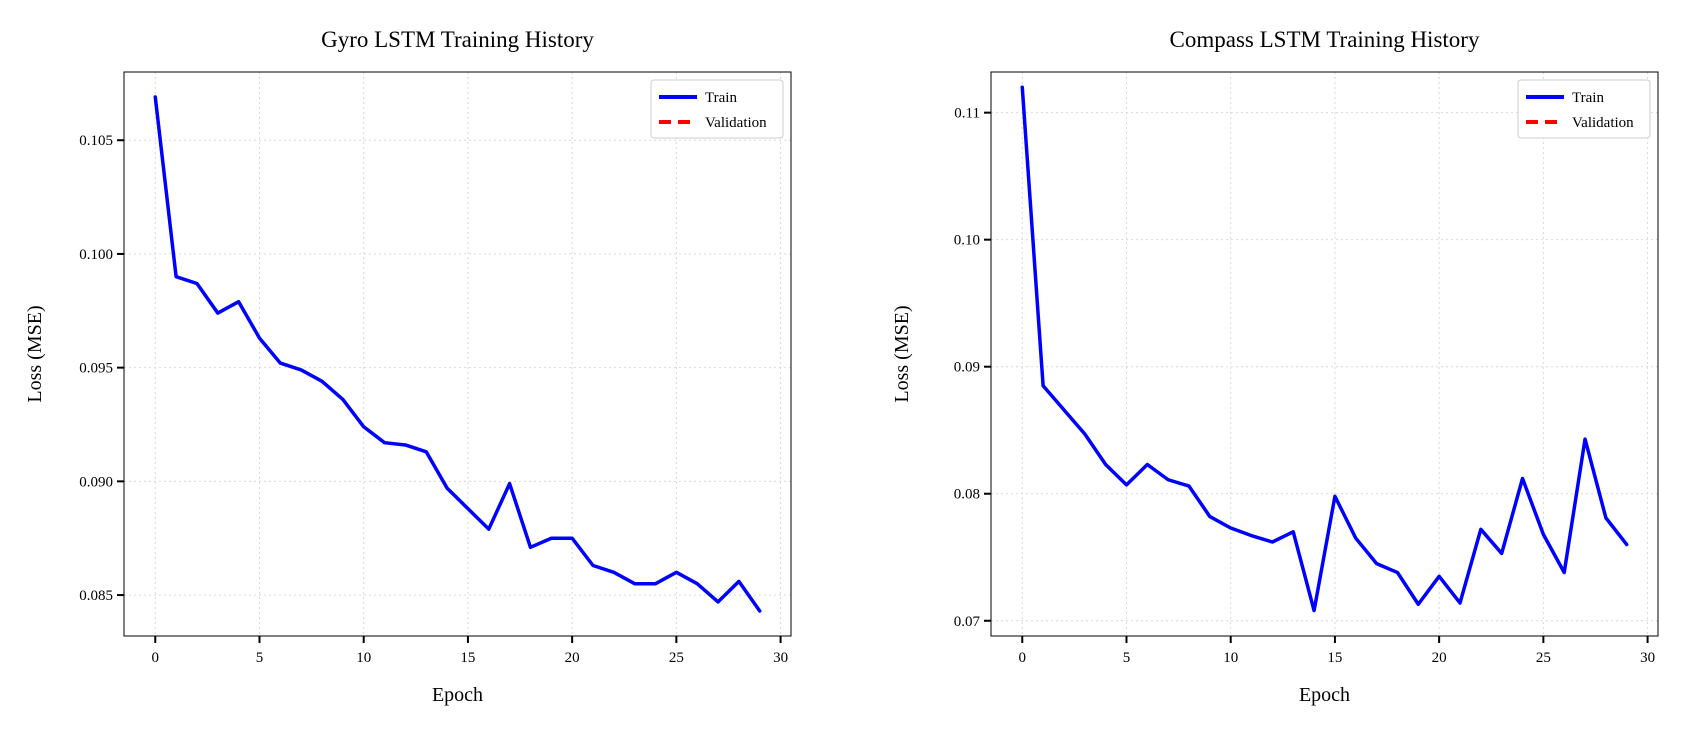  Describe the element at coordinates (967, 495) in the screenshot. I see `y-tick-label: 0.08` at that location.